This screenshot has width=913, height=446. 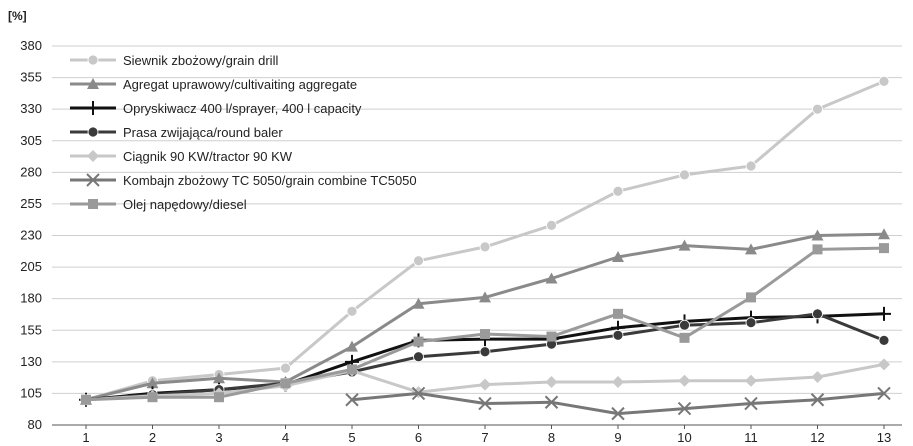 I want to click on y-tick-label: 155, so click(x=31, y=329).